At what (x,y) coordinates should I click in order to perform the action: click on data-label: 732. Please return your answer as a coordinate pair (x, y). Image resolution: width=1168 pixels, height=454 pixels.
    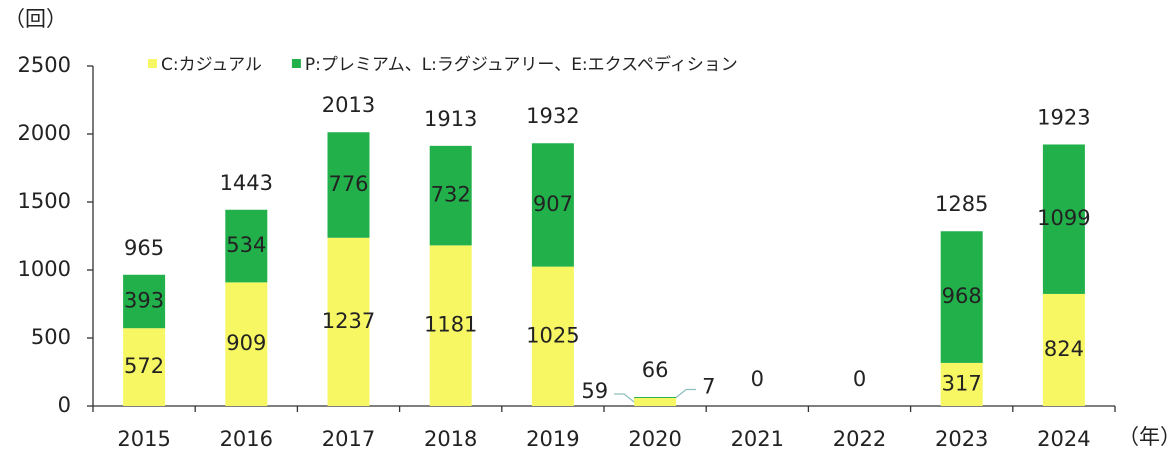
    Looking at the image, I should click on (451, 195).